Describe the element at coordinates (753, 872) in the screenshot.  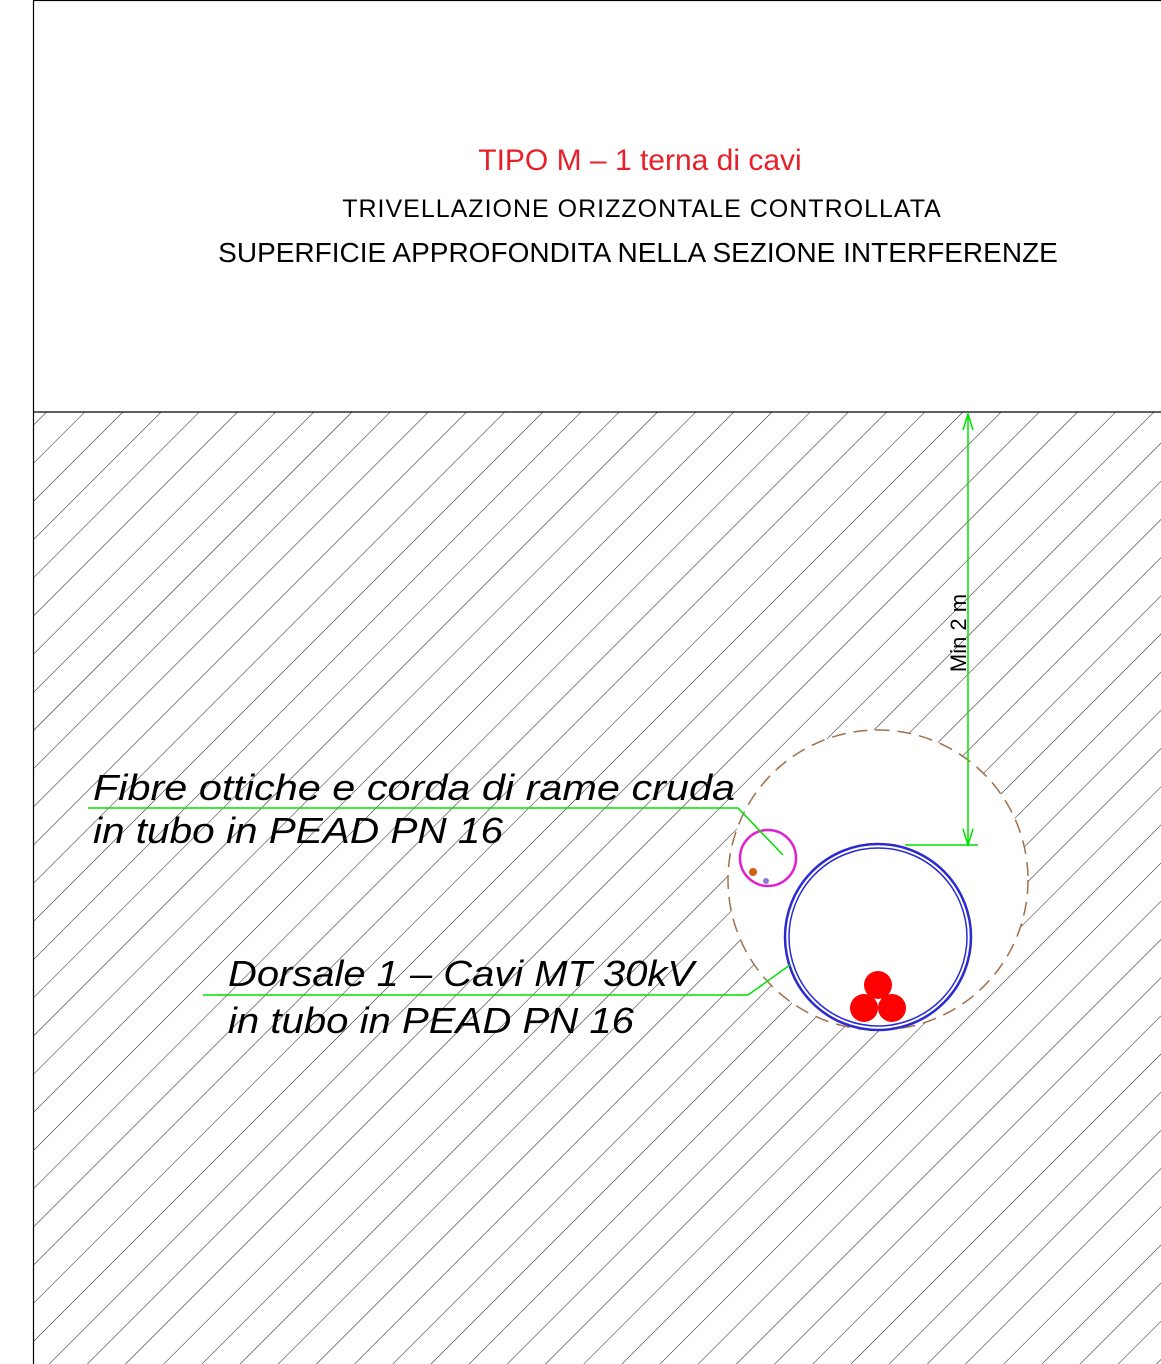
I see `copper-rope` at that location.